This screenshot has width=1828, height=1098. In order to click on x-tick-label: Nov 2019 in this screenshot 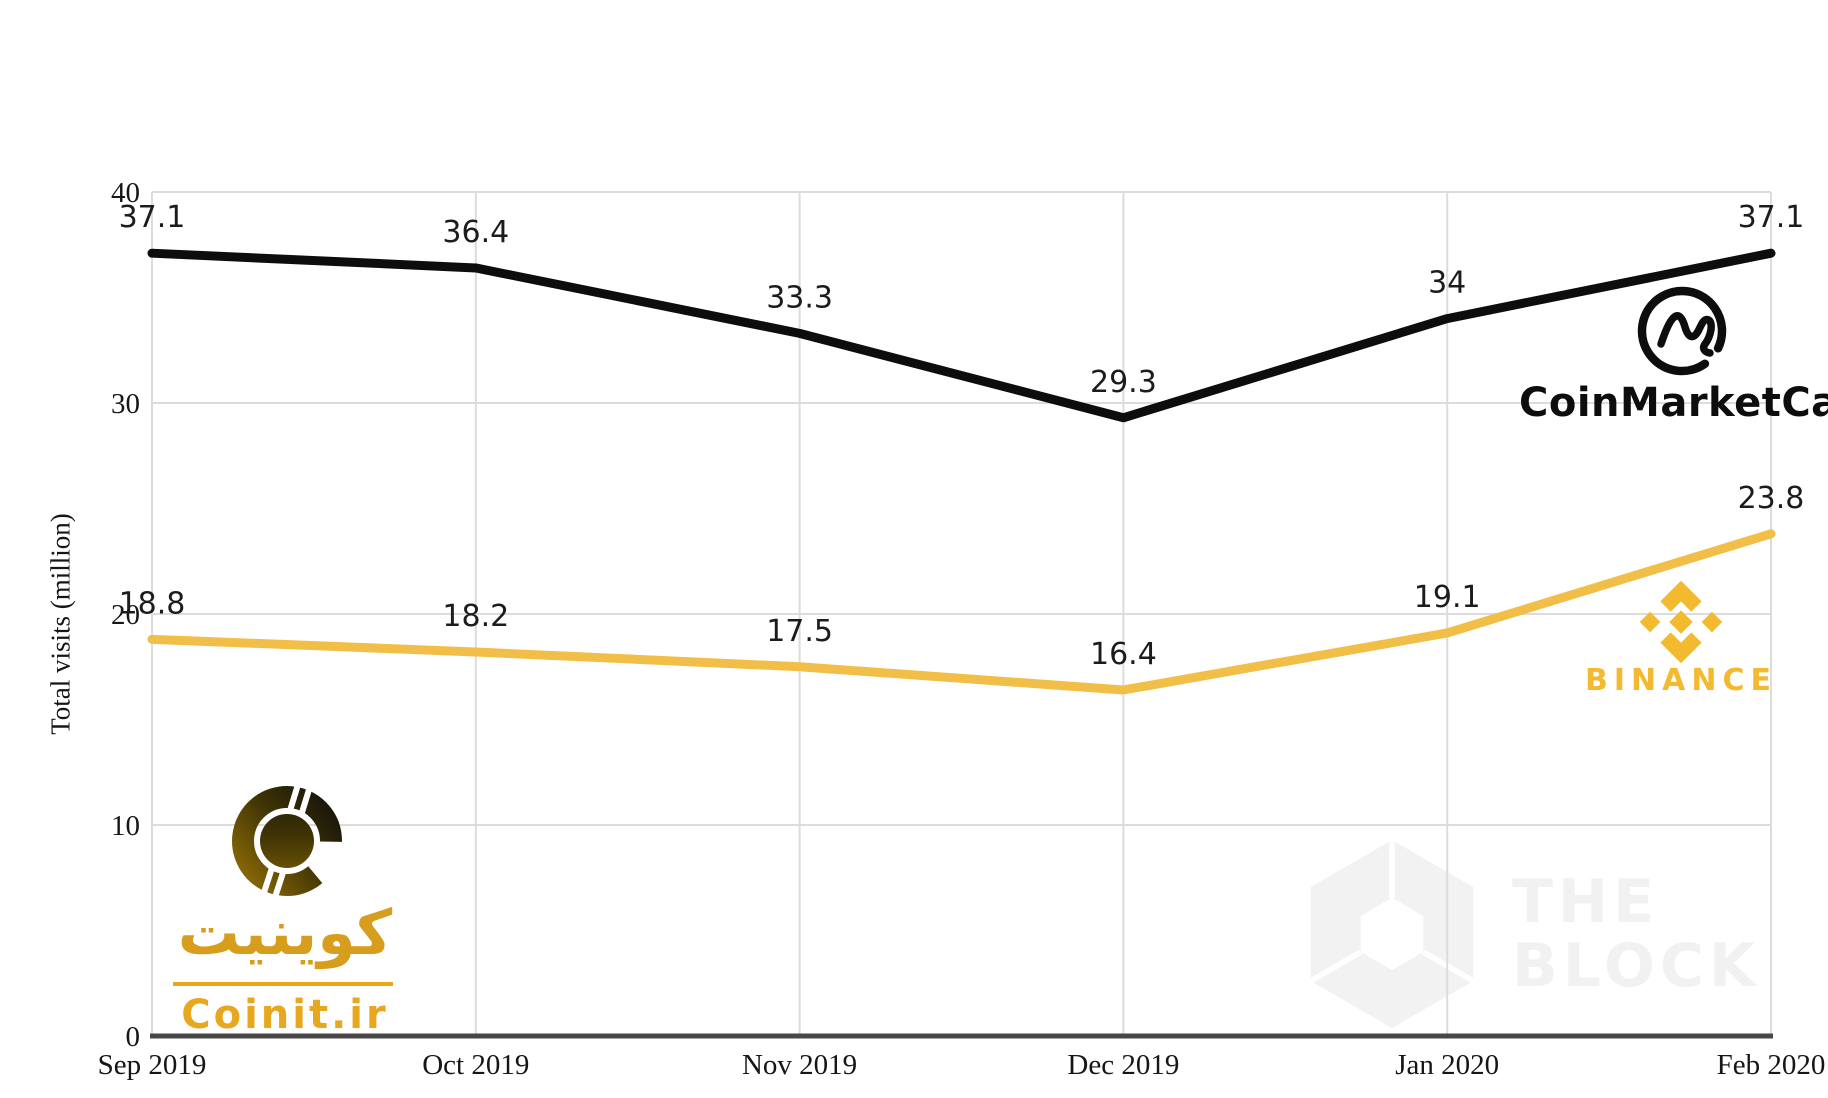, I will do `click(799, 1065)`.